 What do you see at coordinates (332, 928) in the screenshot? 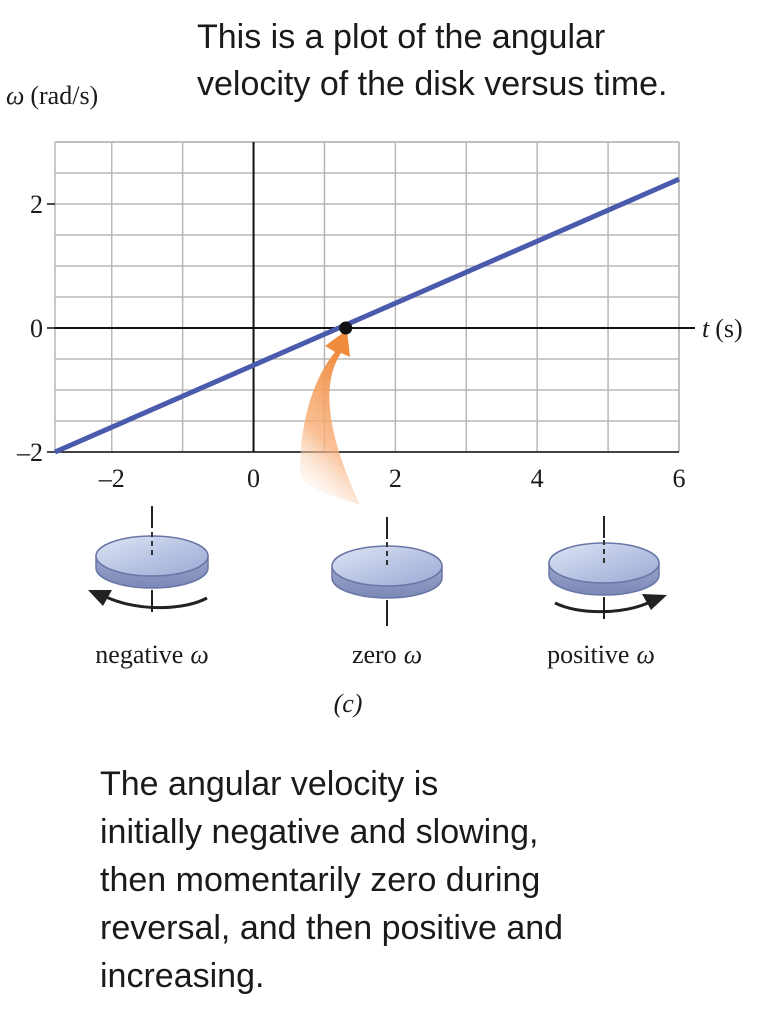
I see `bottom-caption-line-4: reversal, and then positive and` at bounding box center [332, 928].